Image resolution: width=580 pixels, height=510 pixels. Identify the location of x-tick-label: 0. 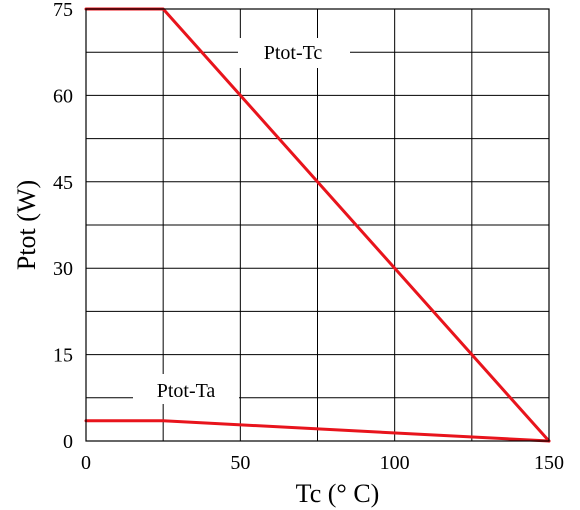
(86, 463).